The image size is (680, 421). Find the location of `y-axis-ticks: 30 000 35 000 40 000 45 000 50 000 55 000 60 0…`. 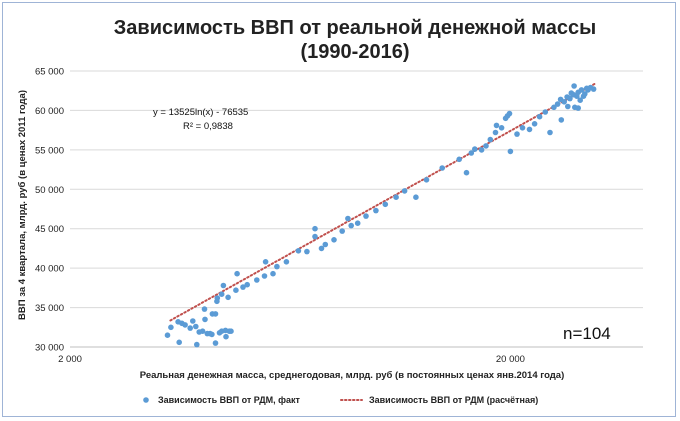

y-axis-ticks: 30 000 35 000 40 000 45 000 50 000 55 000 60 0… is located at coordinates (49, 210).